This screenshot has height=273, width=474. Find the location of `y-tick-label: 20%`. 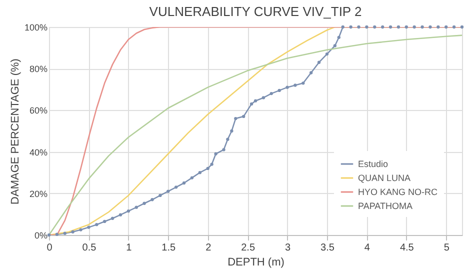

y-tick-label: 20% is located at coordinates (38, 193).